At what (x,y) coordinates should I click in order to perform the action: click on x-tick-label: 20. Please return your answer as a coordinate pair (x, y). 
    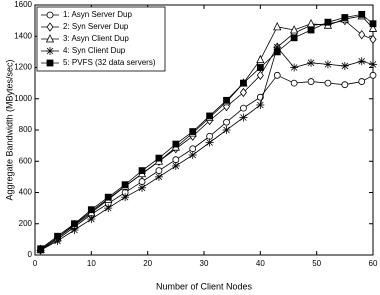
    Looking at the image, I should click on (147, 263).